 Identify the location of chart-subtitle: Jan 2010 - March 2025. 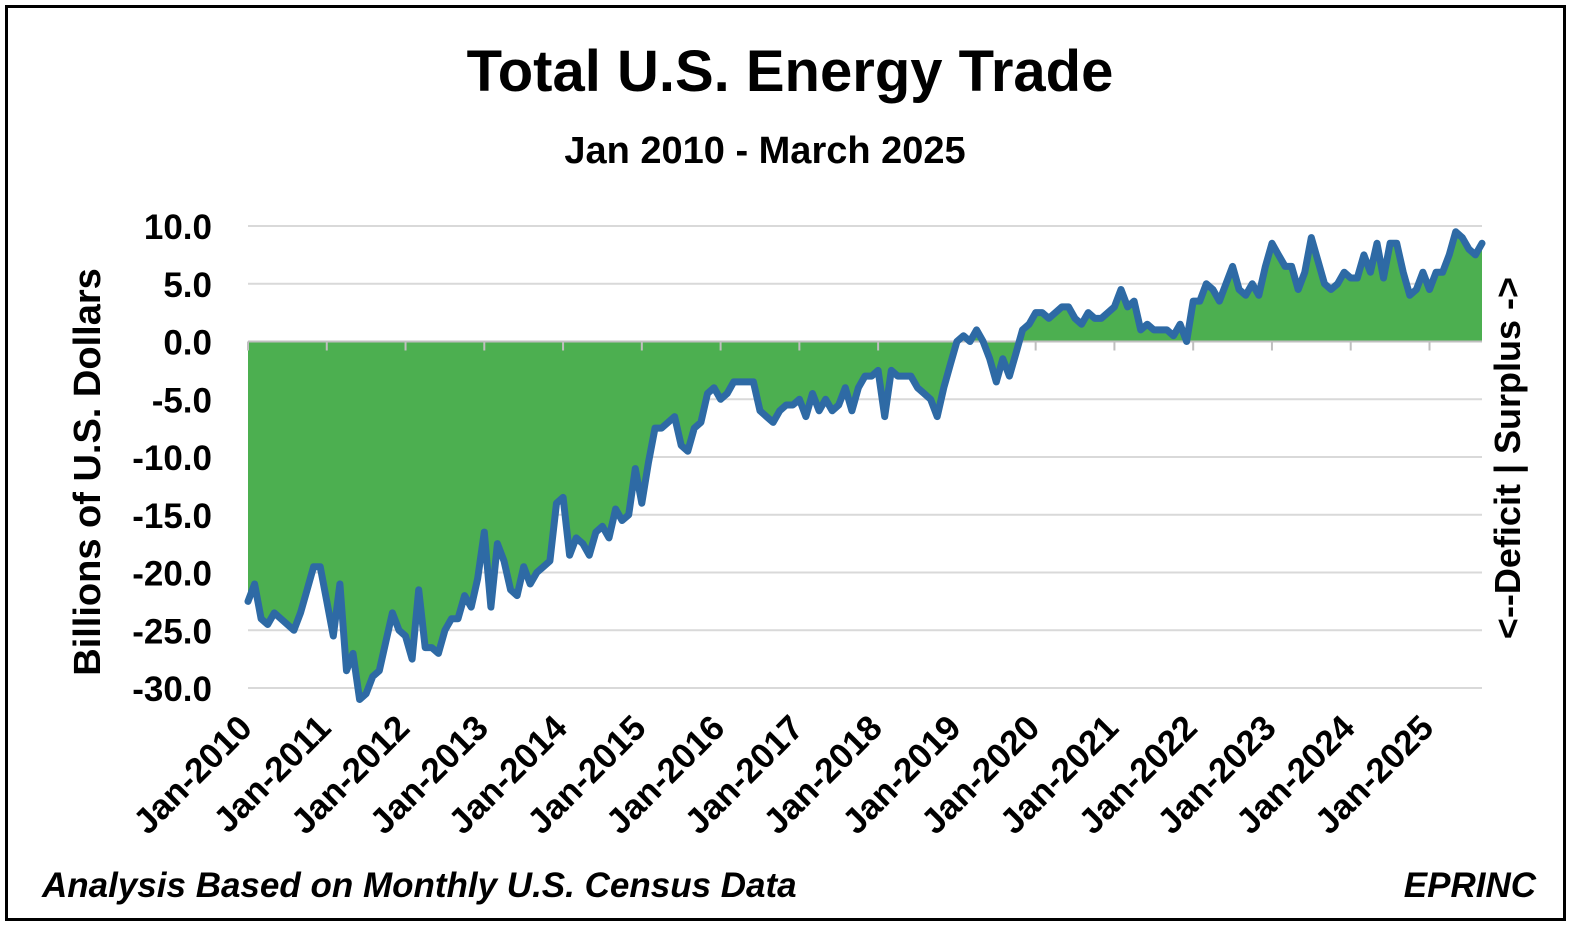
(765, 151).